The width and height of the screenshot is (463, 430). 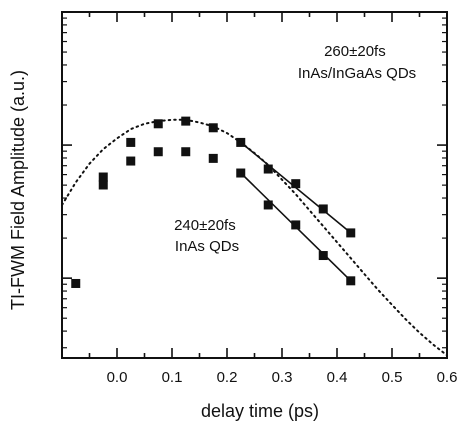 I want to click on x-tick-label: 0.3, so click(x=282, y=377).